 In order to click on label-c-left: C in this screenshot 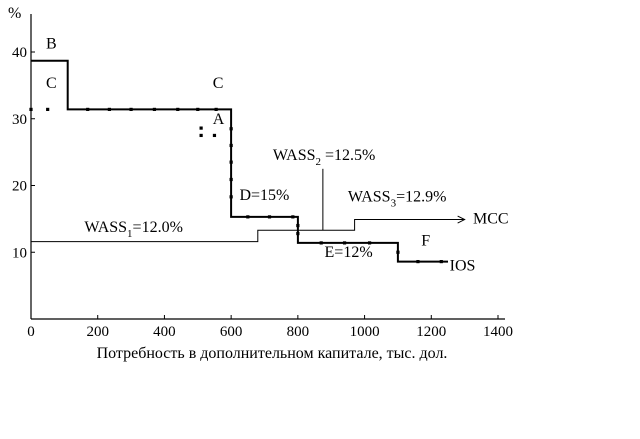, I will do `click(51, 83)`.